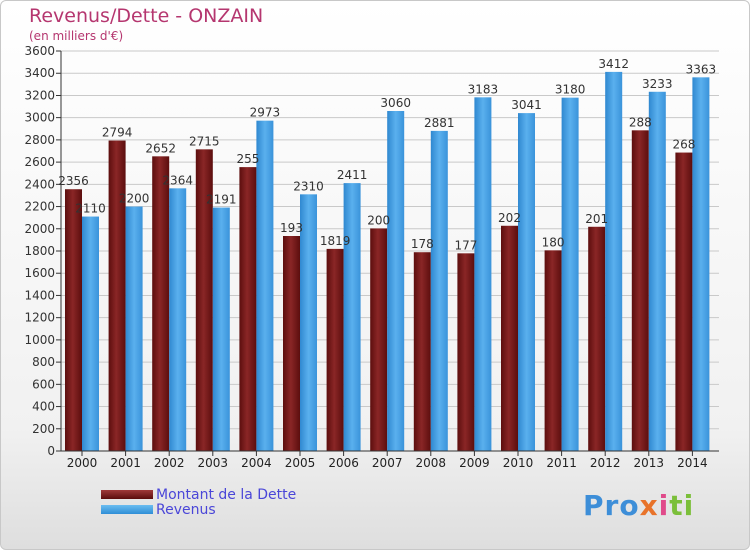  I want to click on data-label-revenue: 2110, so click(90, 209).